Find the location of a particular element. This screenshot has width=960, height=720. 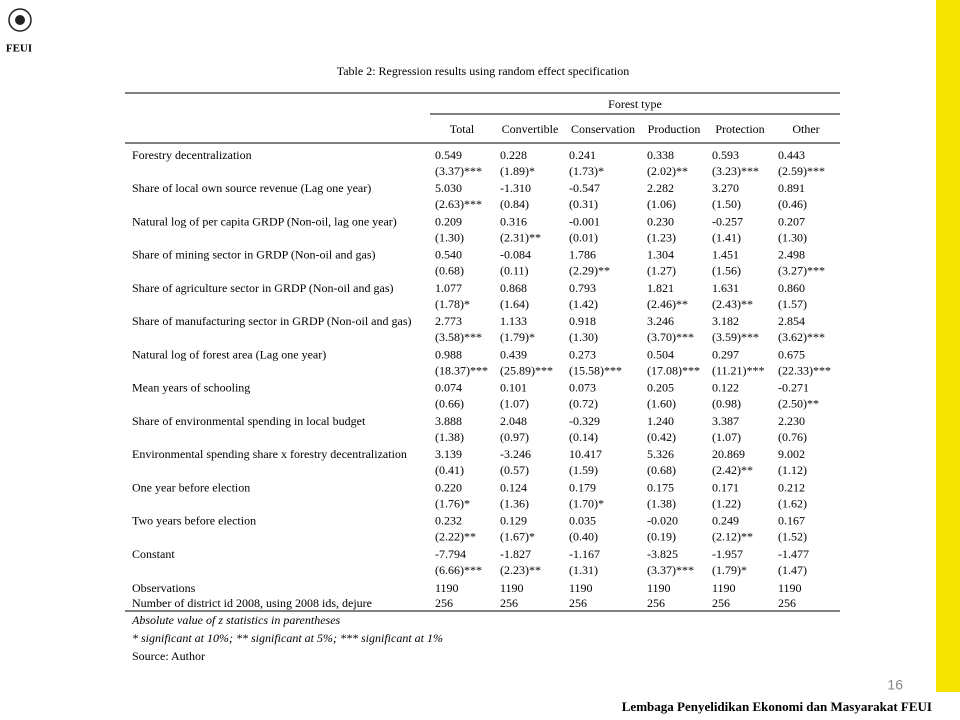

z-cell: (1.31) is located at coordinates (583, 570).